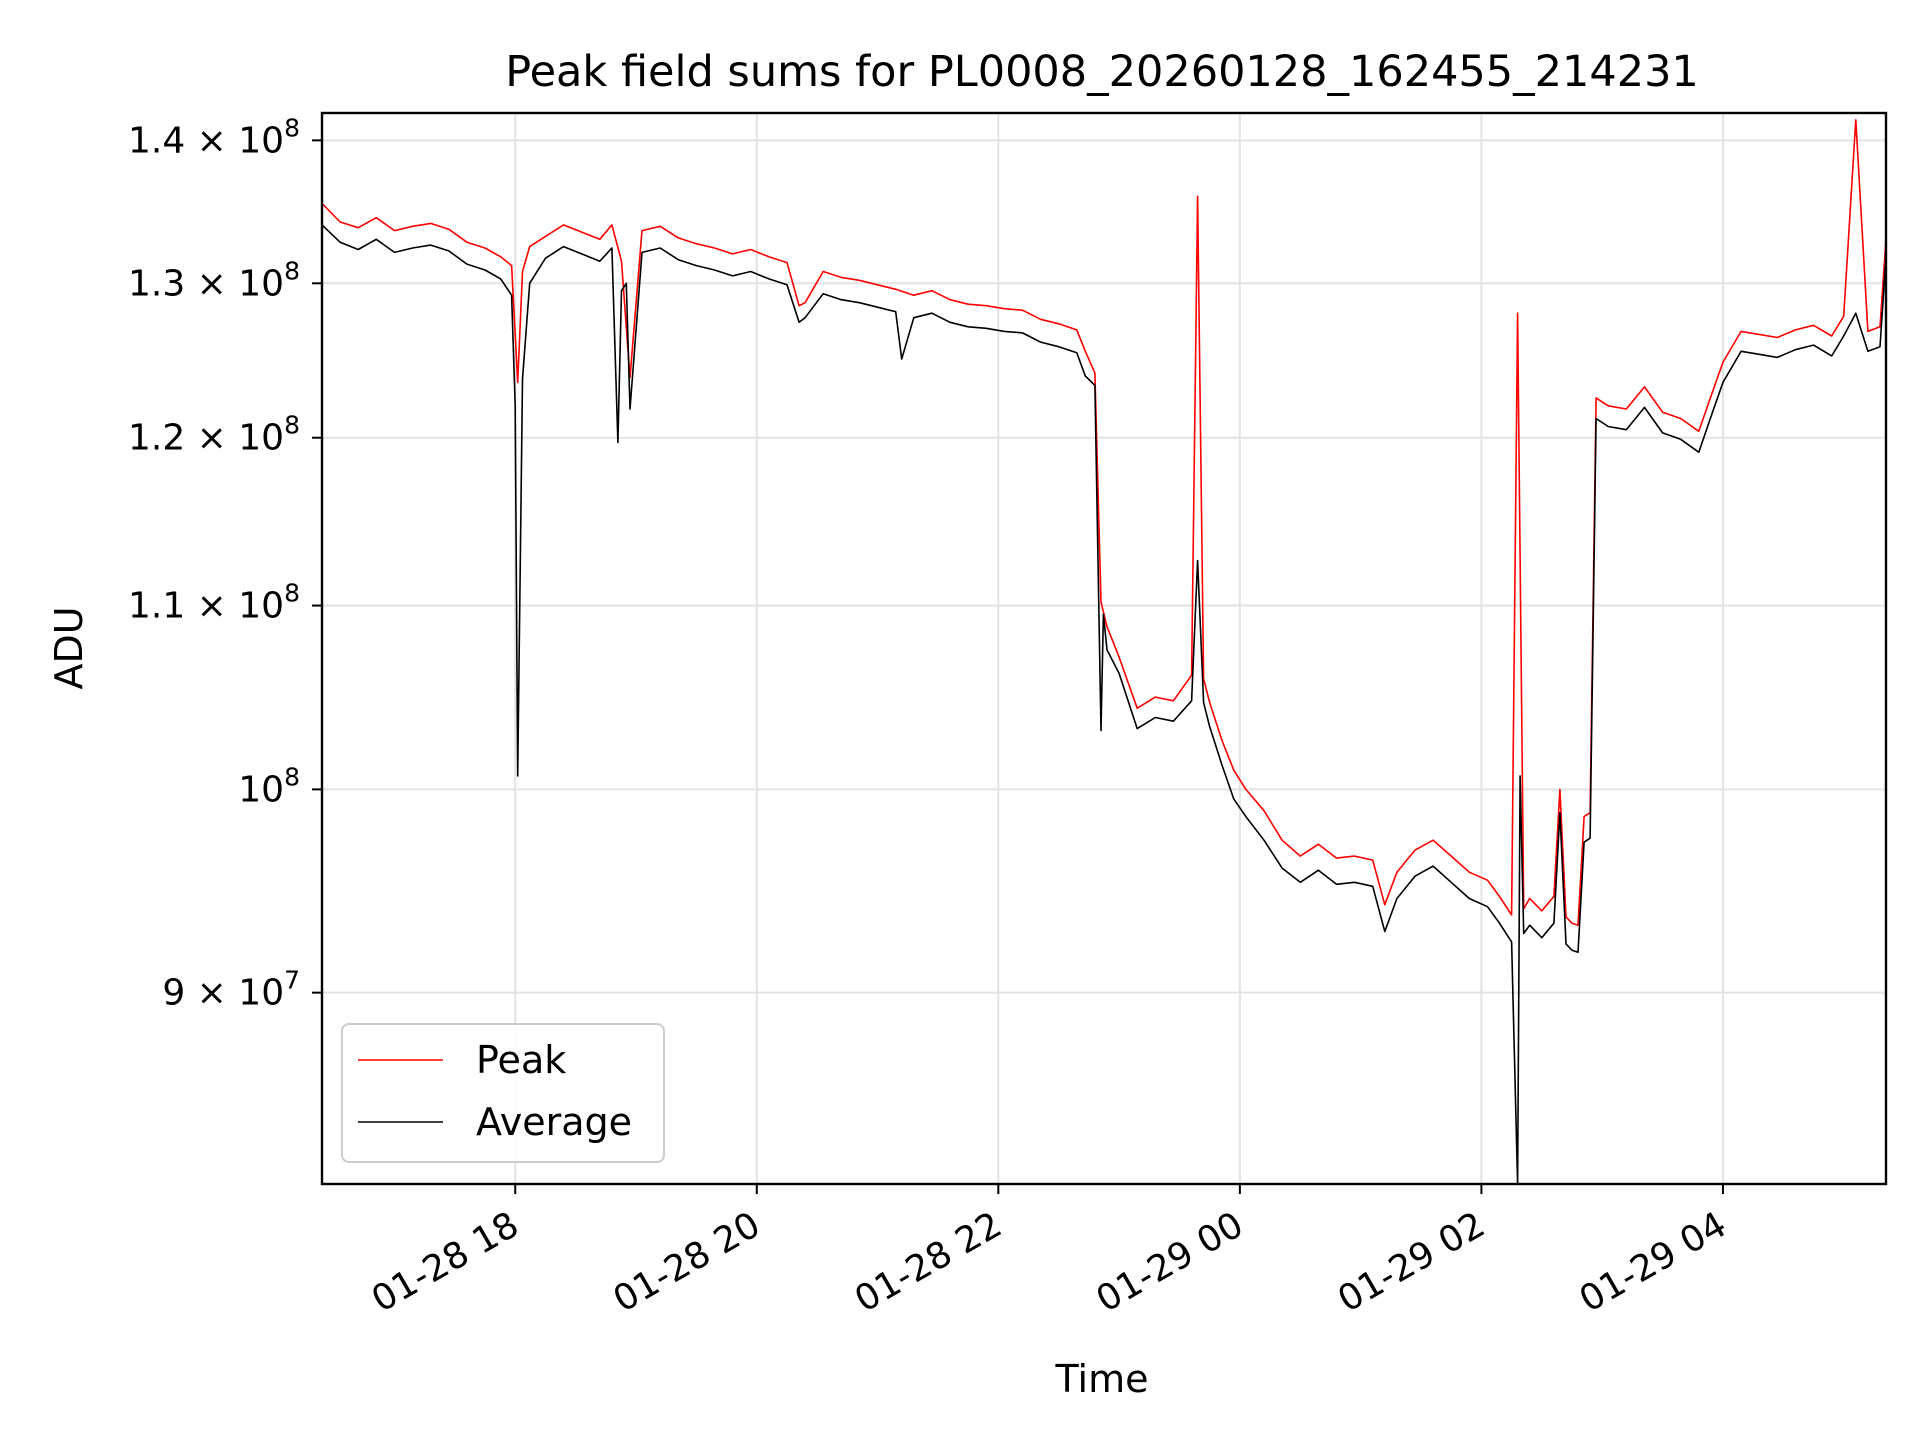 The height and width of the screenshot is (1440, 1920). Describe the element at coordinates (292, 980) in the screenshot. I see `y-tick-exponent: 7` at that location.